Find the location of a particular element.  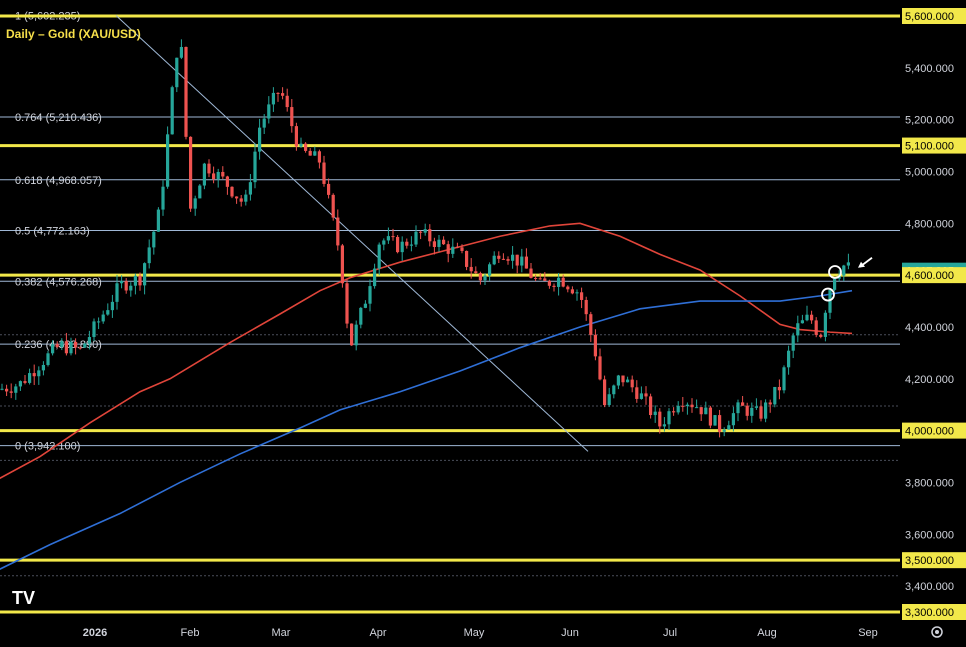

arrow-head is located at coordinates (861, 264).